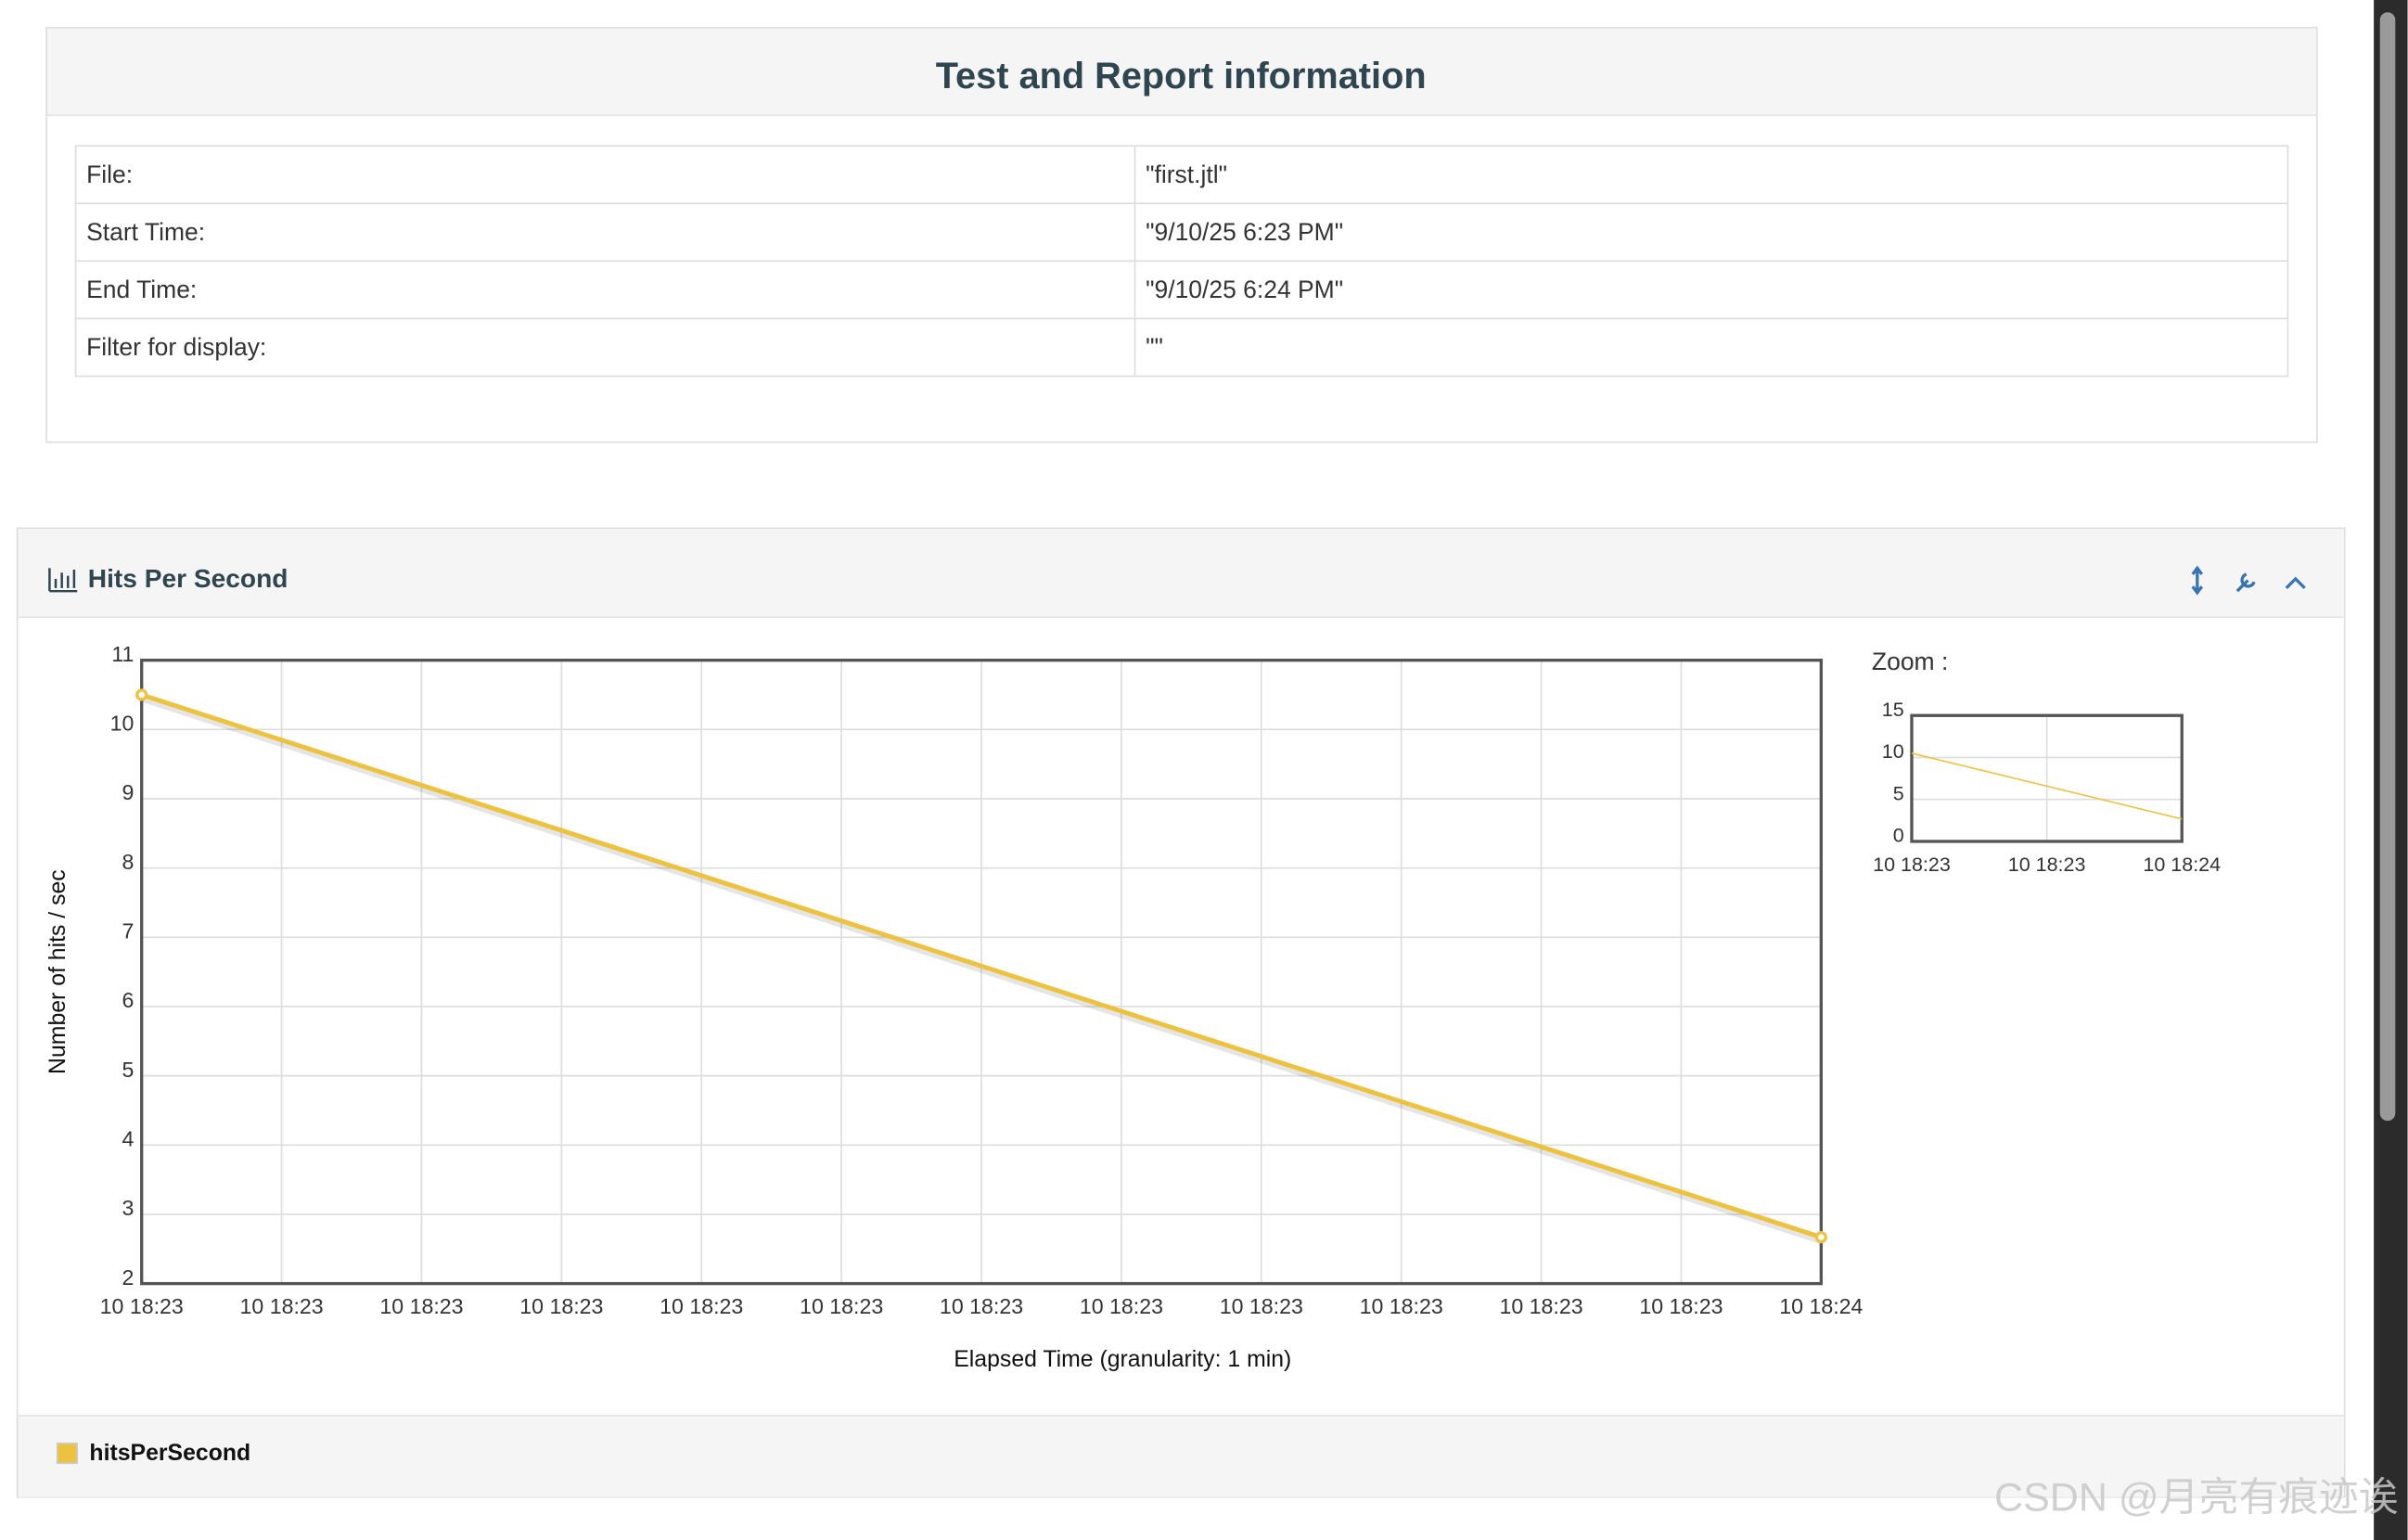 This screenshot has height=1540, width=2408. Describe the element at coordinates (109, 174) in the screenshot. I see `cell-label: File:` at that location.